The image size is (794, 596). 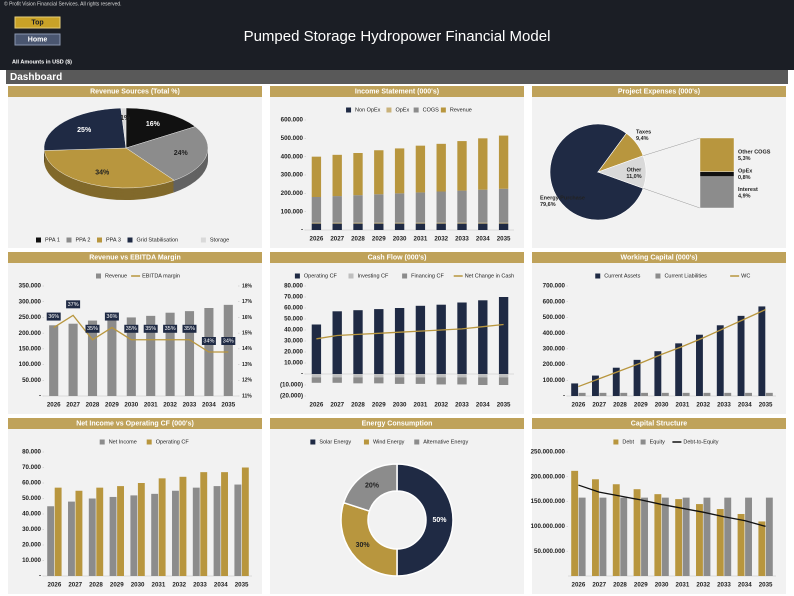 I want to click on y-tick-label: 70.000, so click(x=31, y=467).